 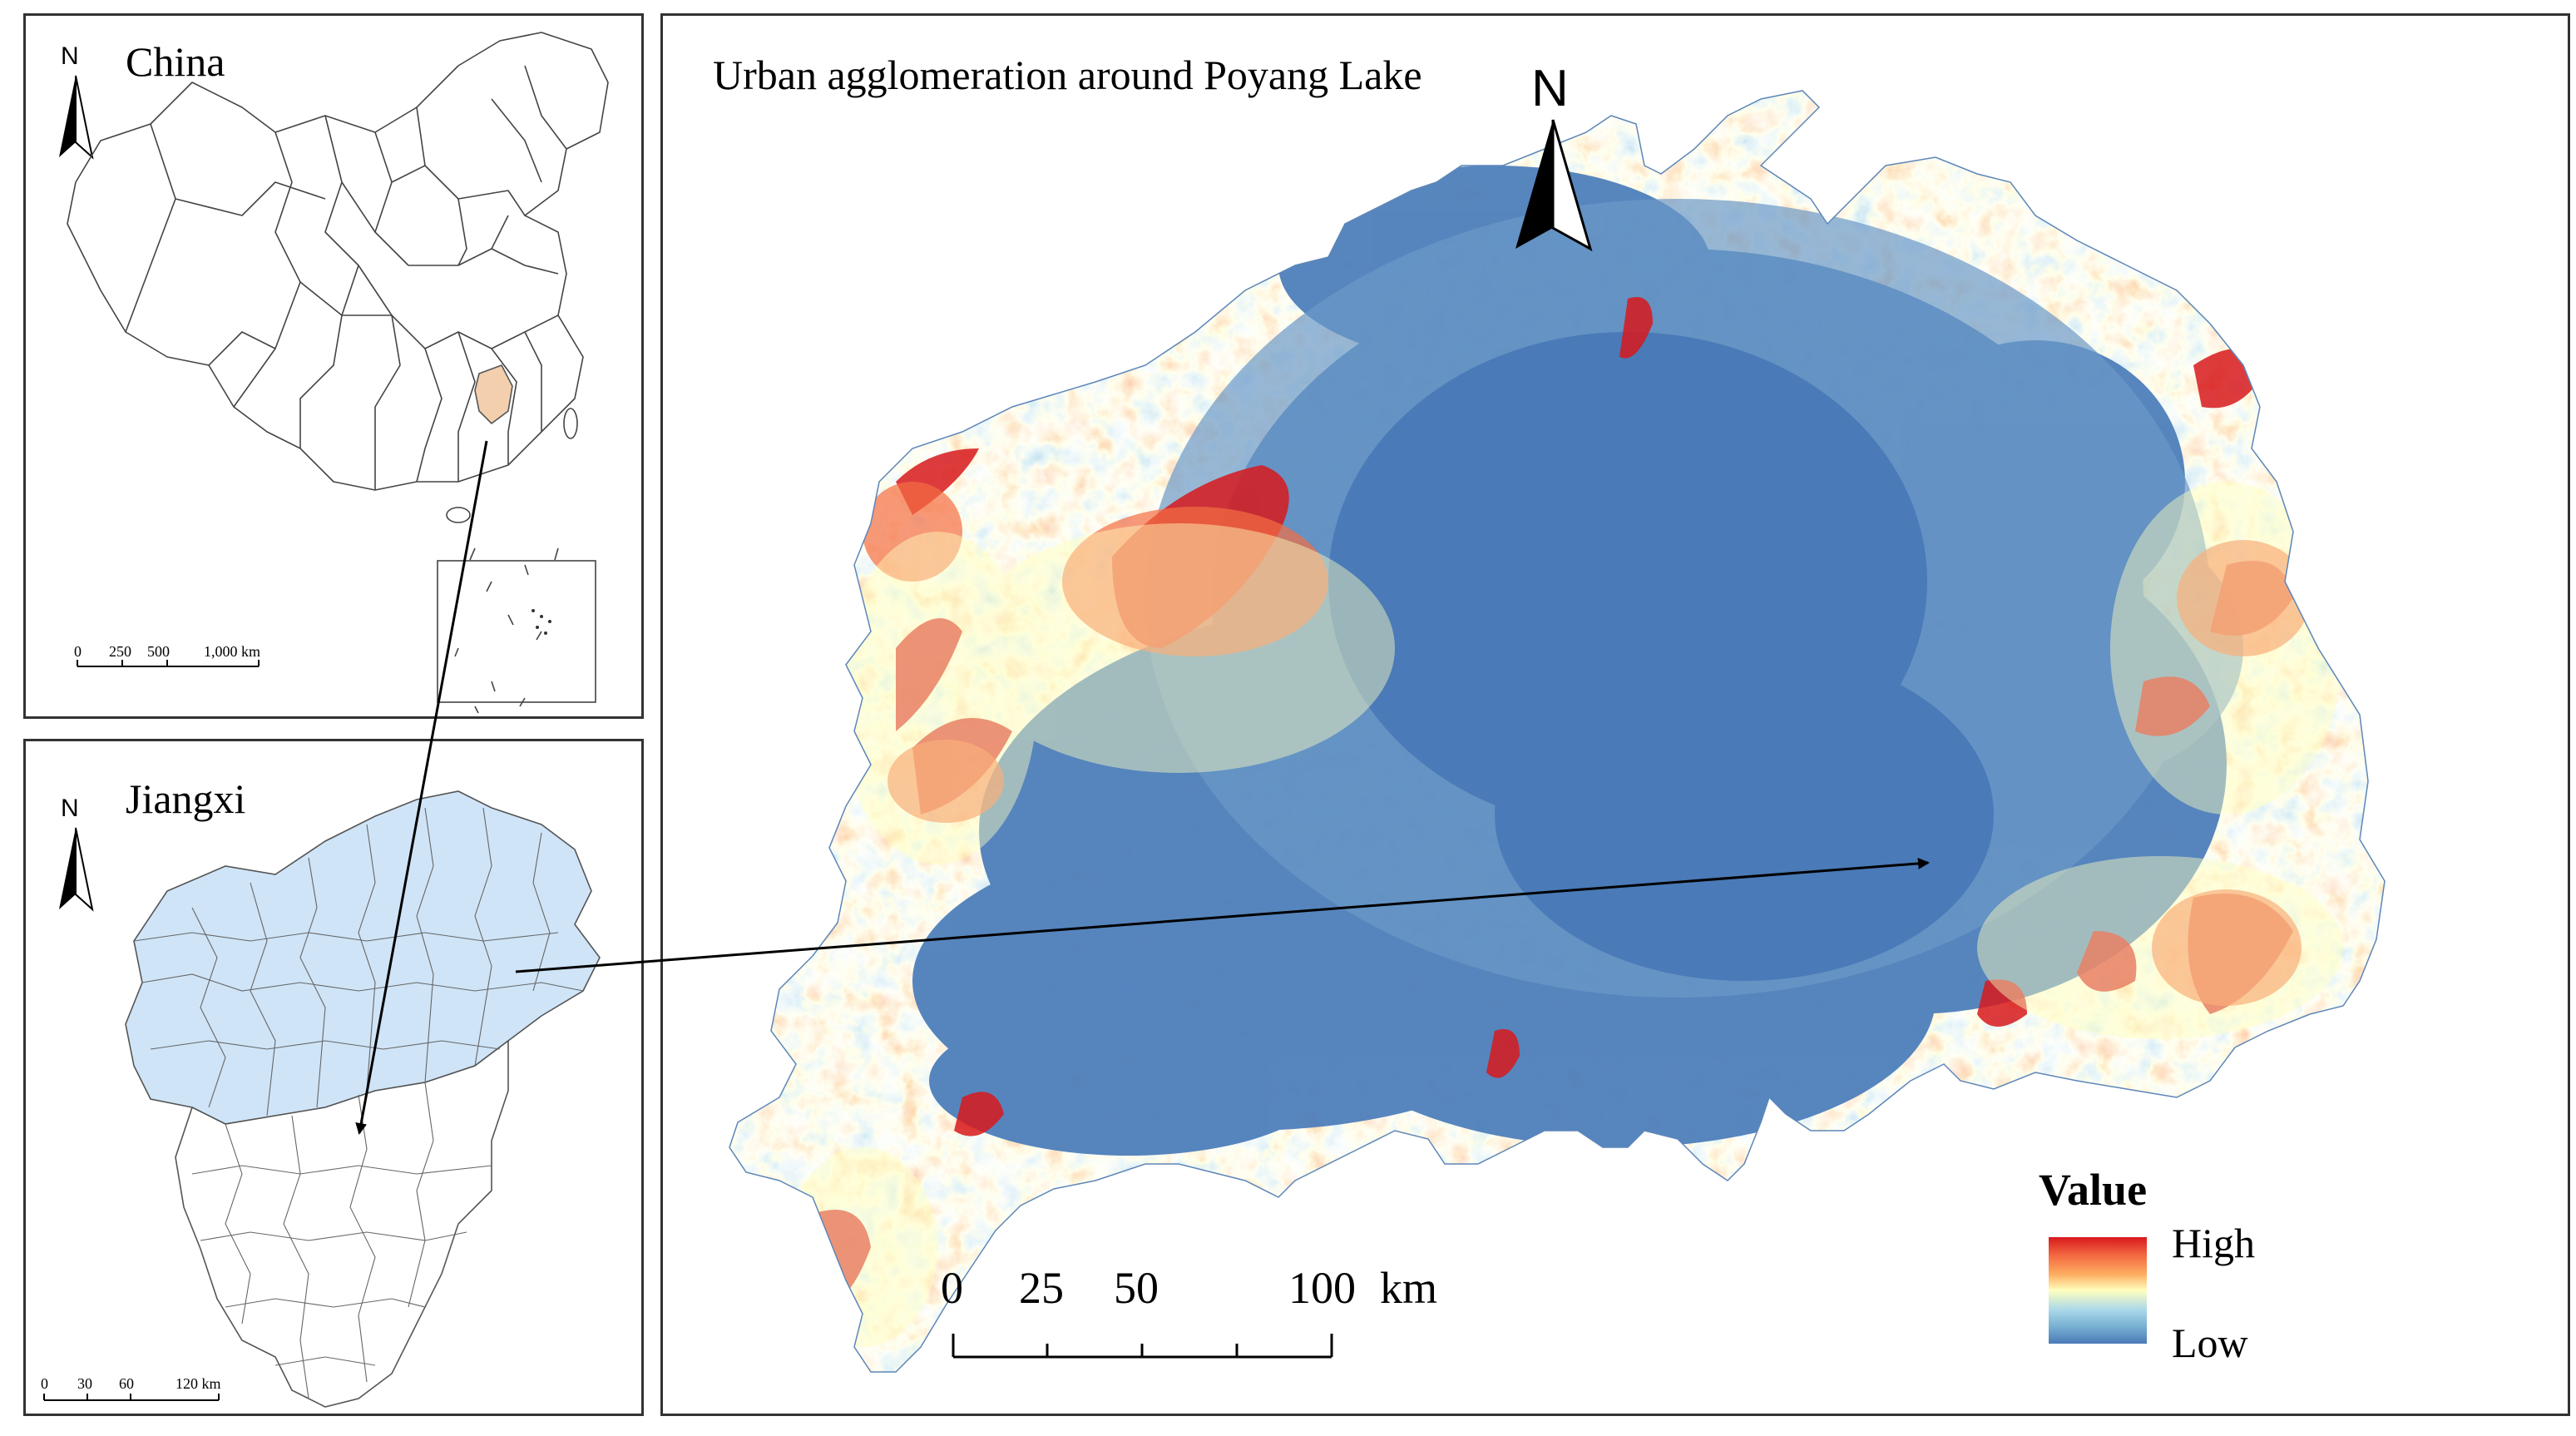 What do you see at coordinates (2213, 1243) in the screenshot?
I see `legend-high-label: High` at bounding box center [2213, 1243].